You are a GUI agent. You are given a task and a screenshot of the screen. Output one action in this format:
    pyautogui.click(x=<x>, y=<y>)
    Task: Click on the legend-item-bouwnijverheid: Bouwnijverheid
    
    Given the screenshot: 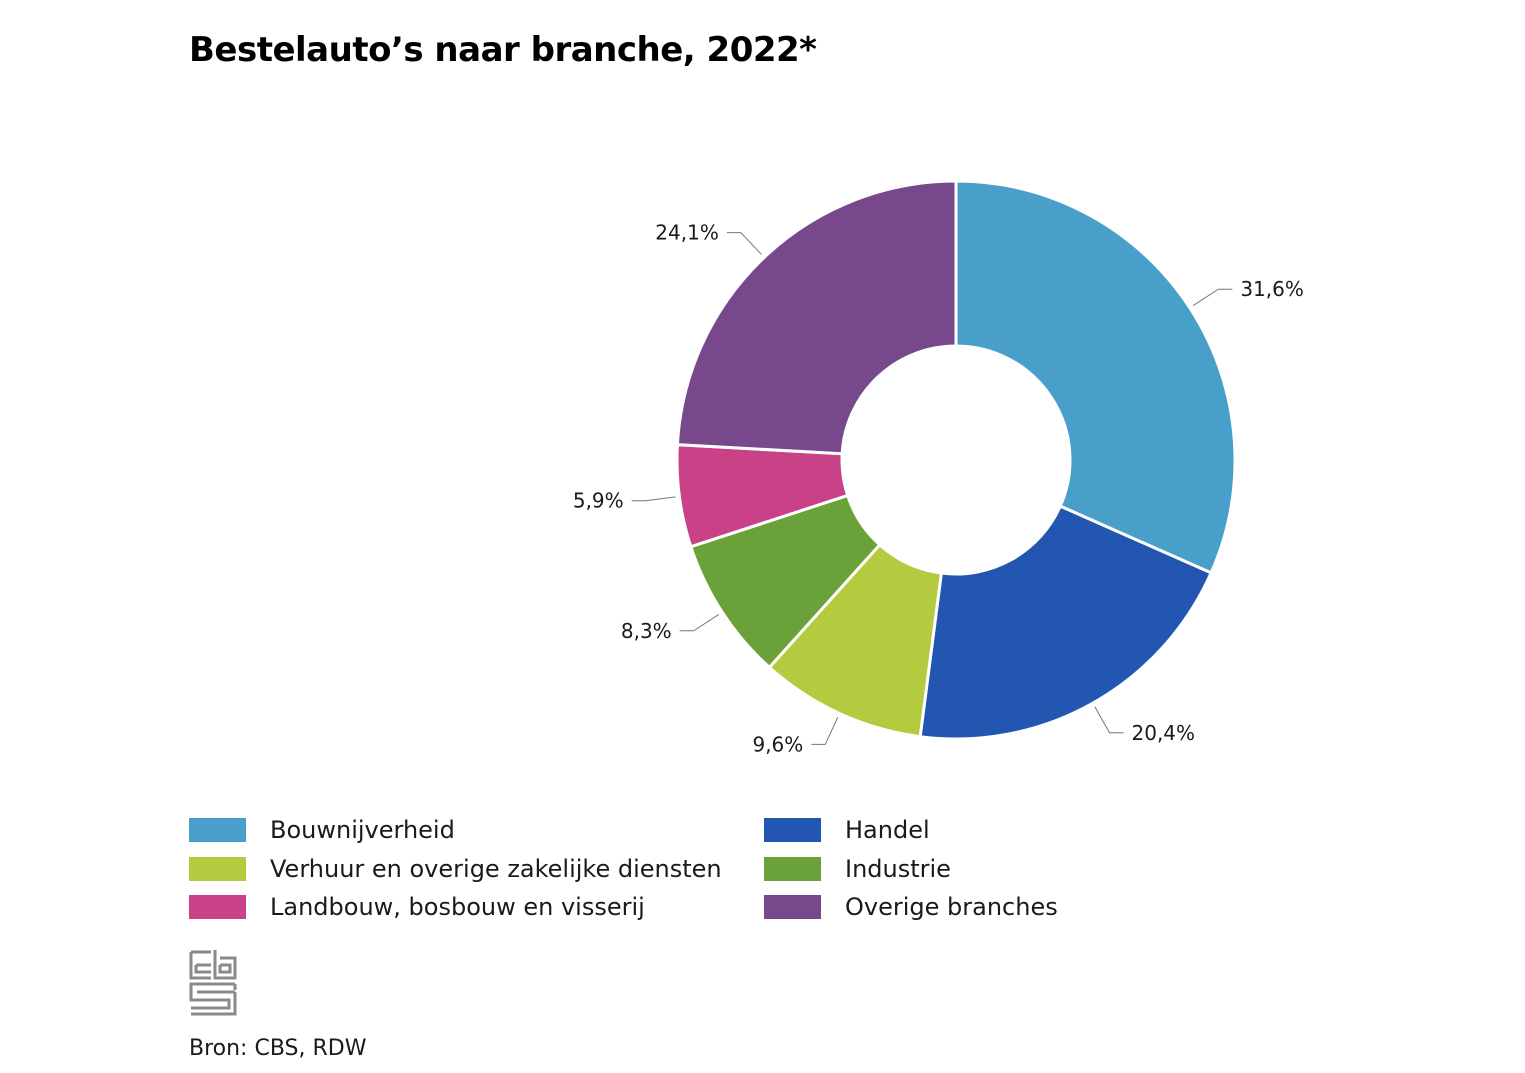 What is the action you would take?
    pyautogui.click(x=322, y=830)
    